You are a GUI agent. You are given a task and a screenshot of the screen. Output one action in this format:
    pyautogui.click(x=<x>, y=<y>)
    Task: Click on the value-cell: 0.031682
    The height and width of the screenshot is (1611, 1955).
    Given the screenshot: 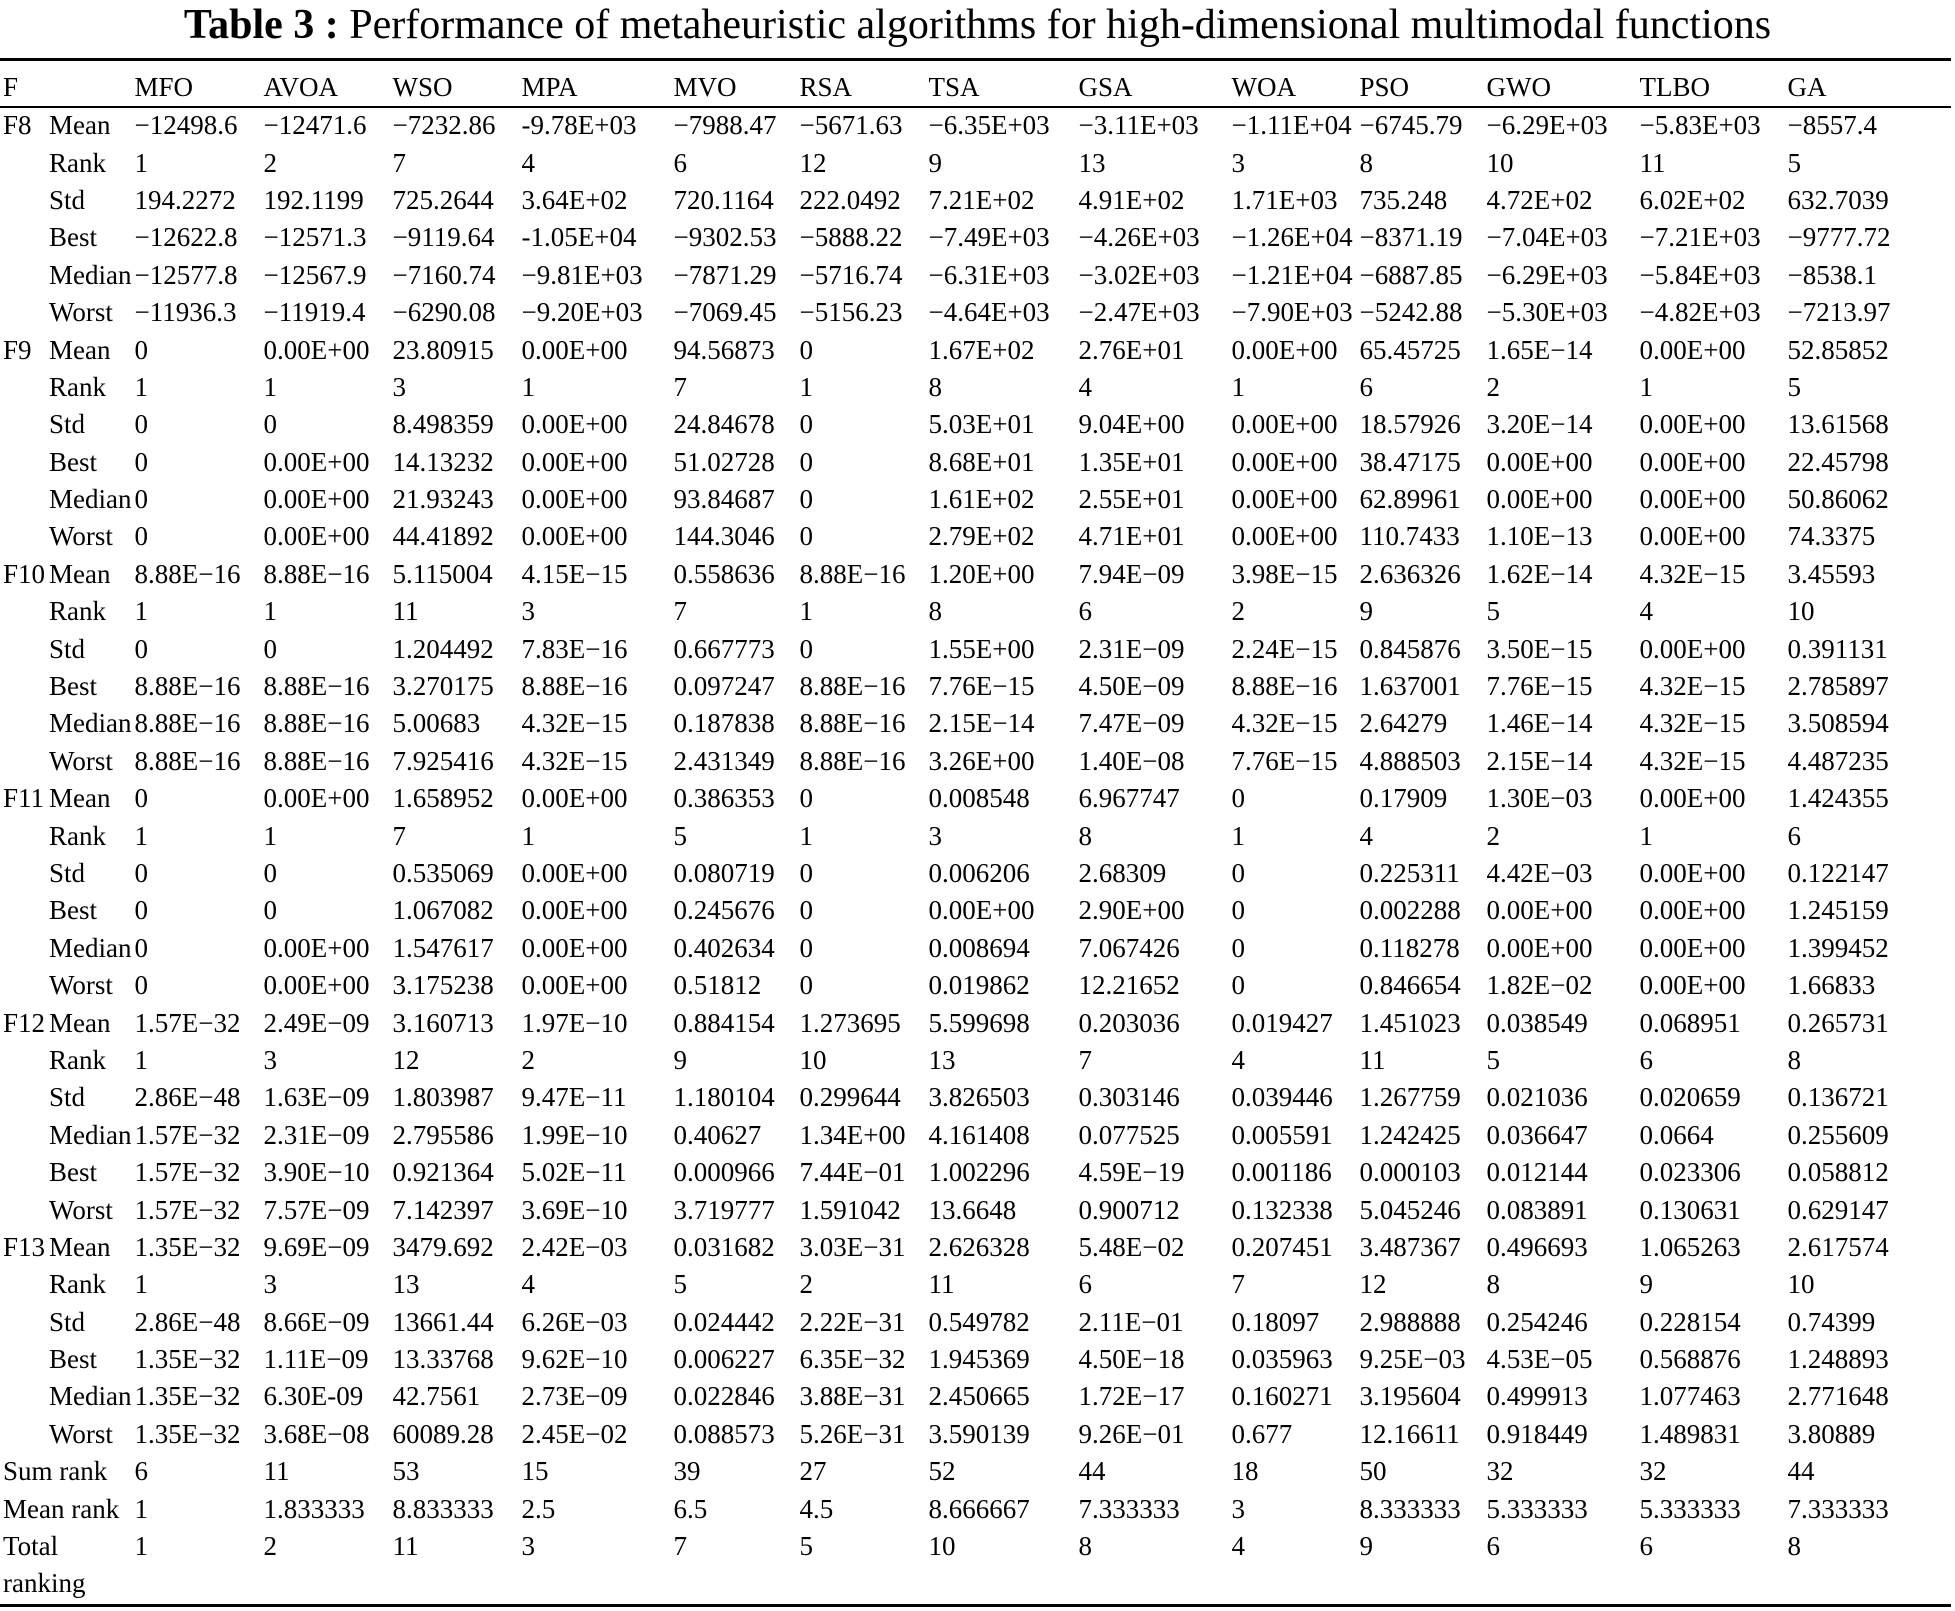 What is the action you would take?
    pyautogui.click(x=724, y=1246)
    